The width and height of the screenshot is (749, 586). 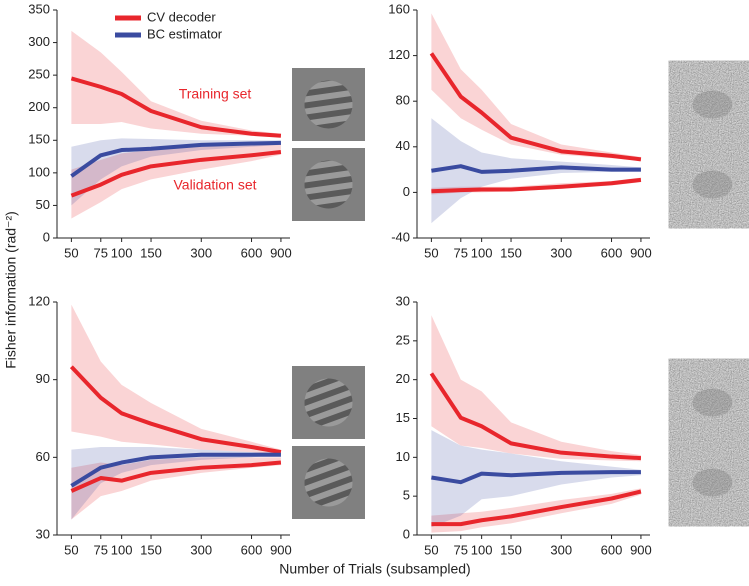 What do you see at coordinates (43, 204) in the screenshot?
I see `y-tick-label: 50` at bounding box center [43, 204].